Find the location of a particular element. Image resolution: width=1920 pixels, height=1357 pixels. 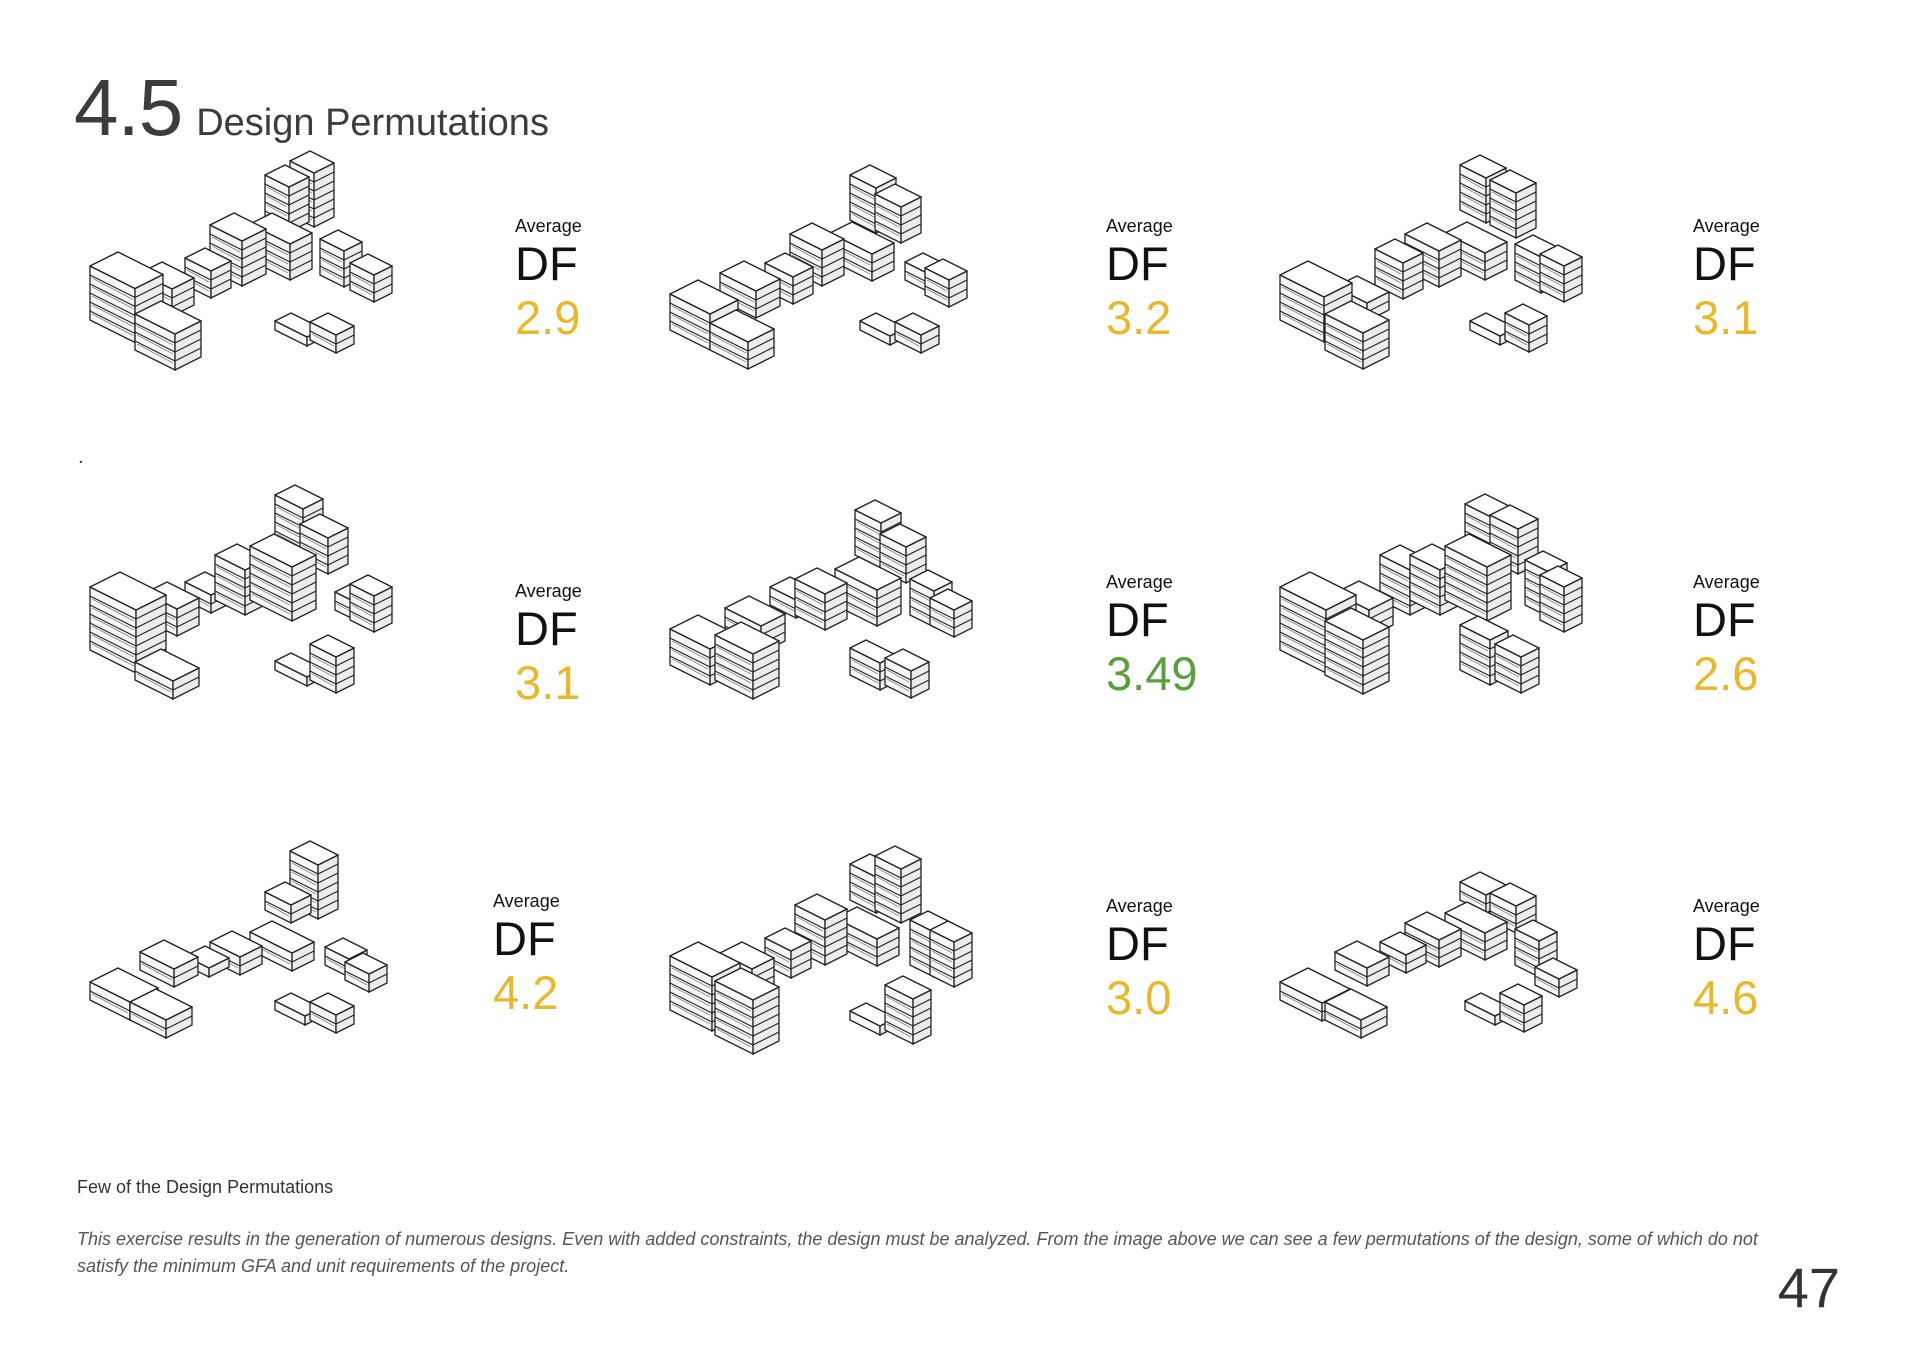

permutation-card-1: Average DF 2.9 is located at coordinates (339, 270).